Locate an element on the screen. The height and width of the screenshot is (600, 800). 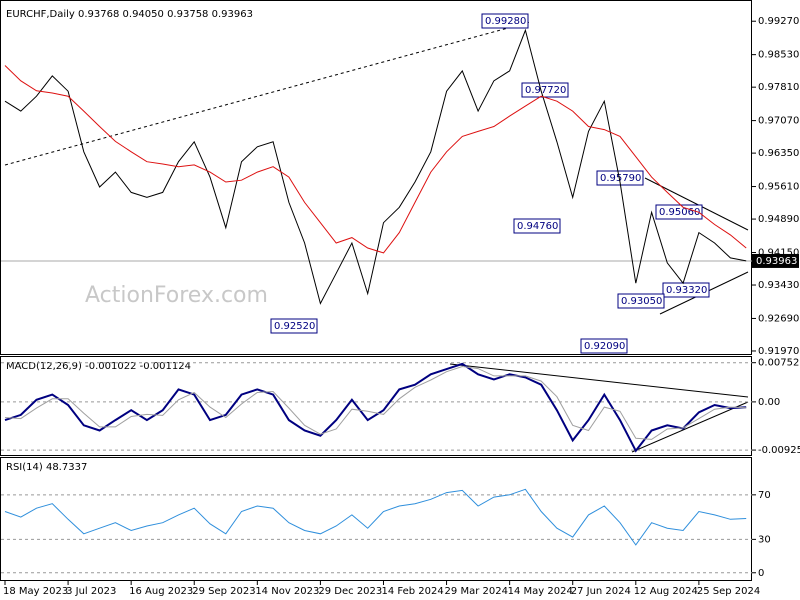
x-tick-label: 3 Jul 2023 is located at coordinates (91, 591).